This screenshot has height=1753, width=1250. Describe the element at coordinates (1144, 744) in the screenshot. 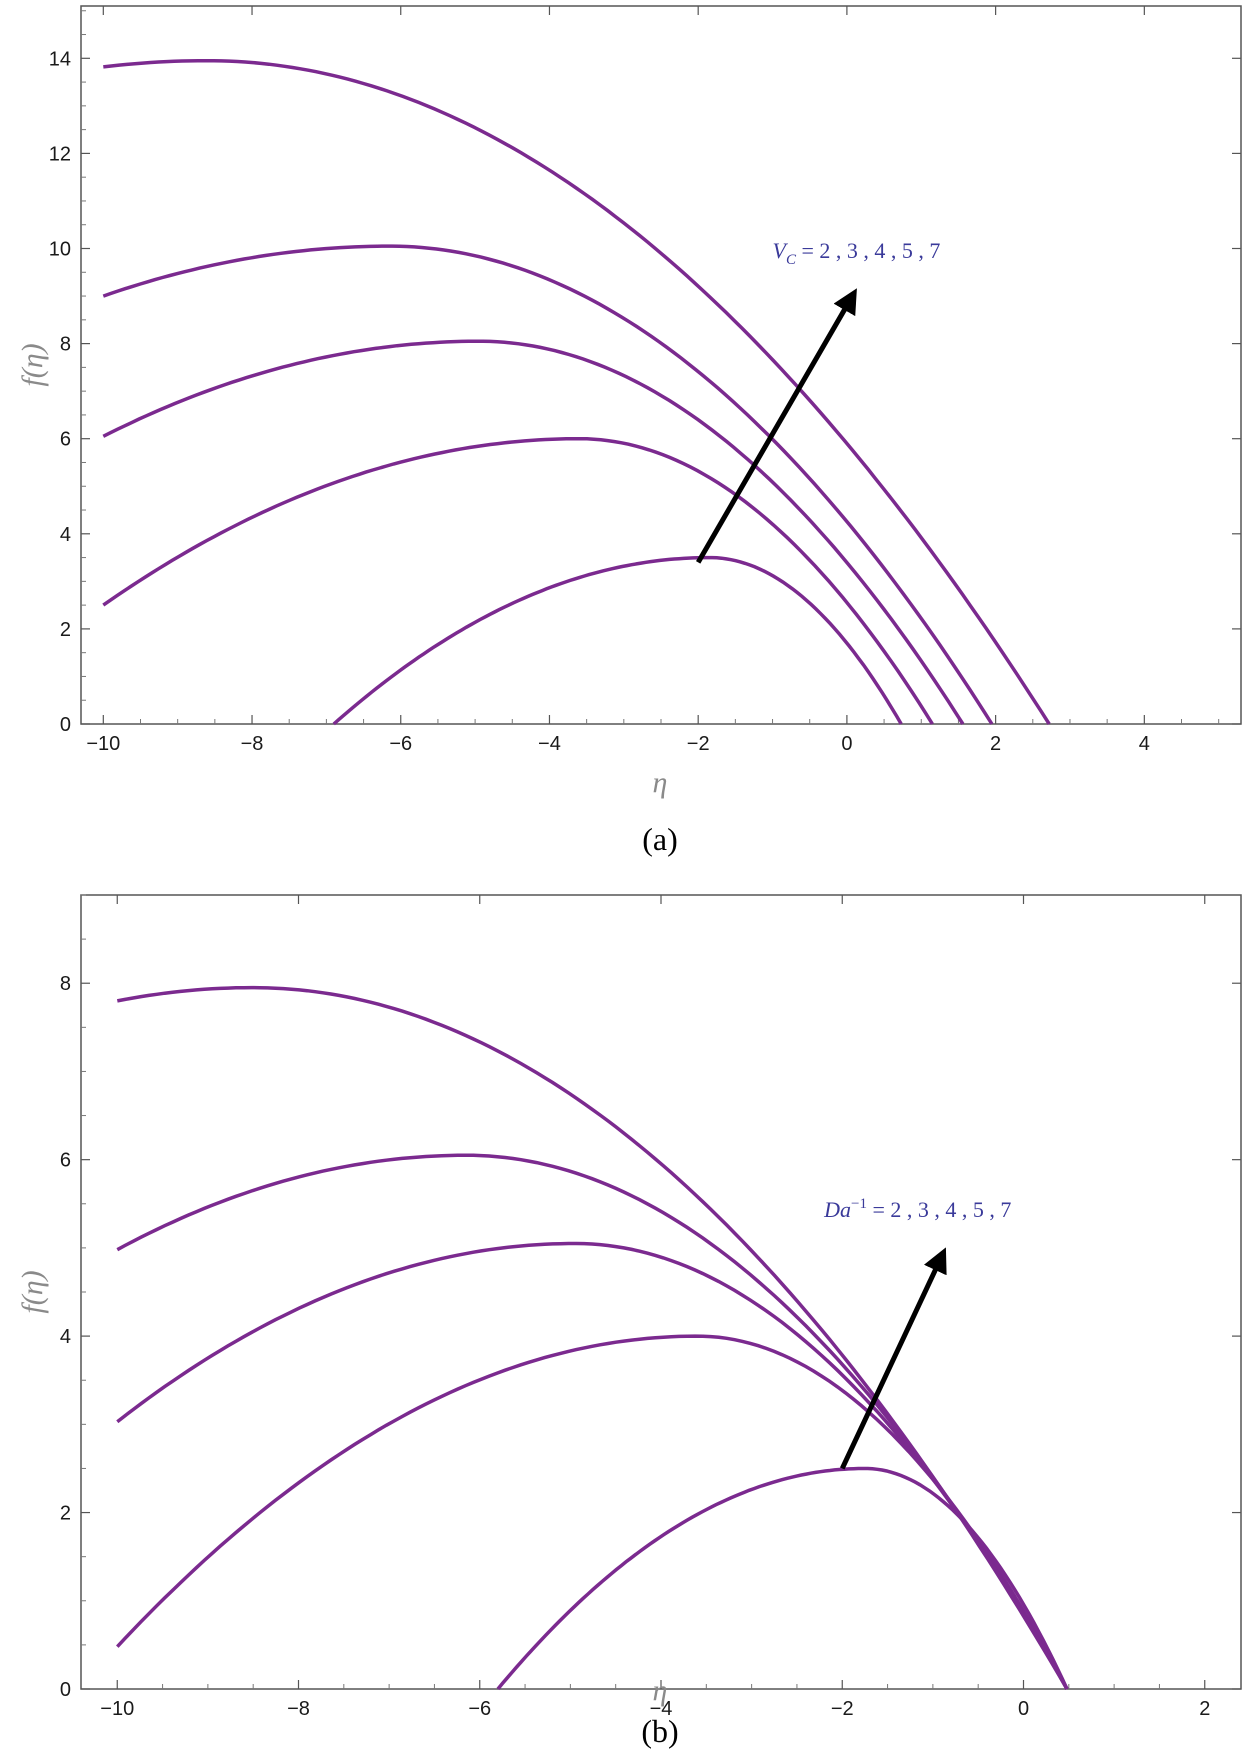

I see `x-tick-label: 4` at that location.